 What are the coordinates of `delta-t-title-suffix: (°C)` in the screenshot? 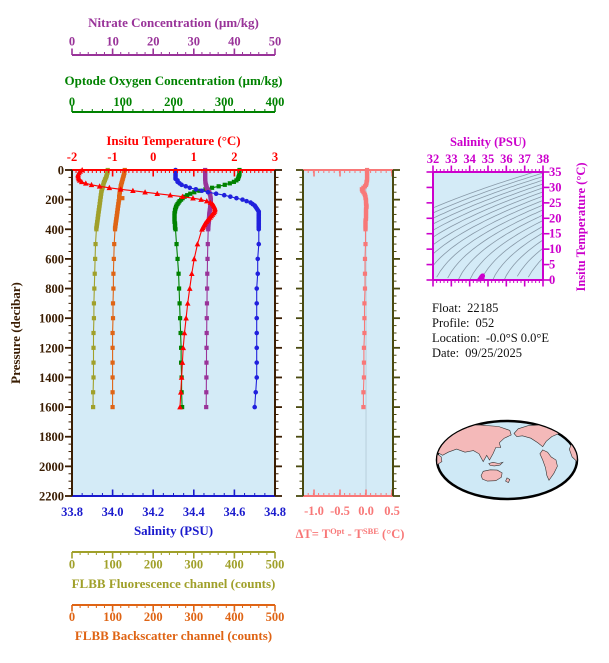 It's located at (391, 534).